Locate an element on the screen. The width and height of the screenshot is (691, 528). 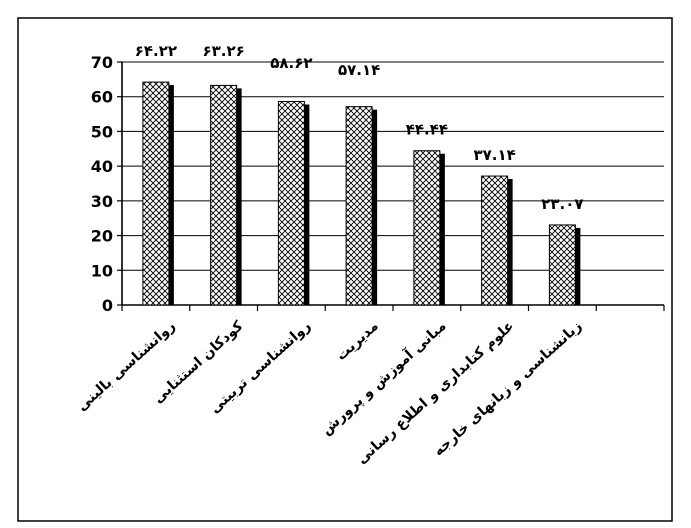
y-tick-label: 0 is located at coordinates (107, 305).